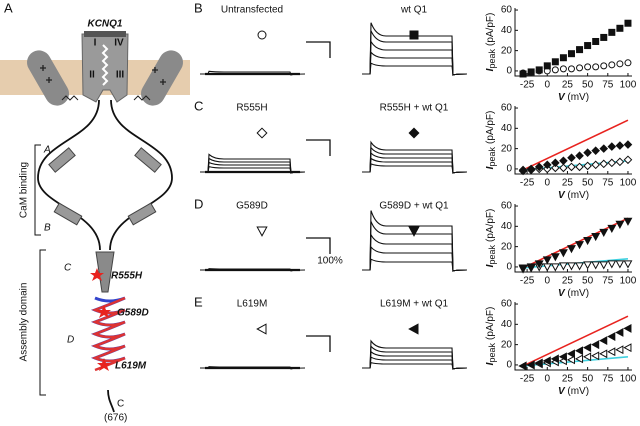 The width and height of the screenshot is (640, 426). What do you see at coordinates (47, 228) in the screenshot?
I see `helix-label: B` at bounding box center [47, 228].